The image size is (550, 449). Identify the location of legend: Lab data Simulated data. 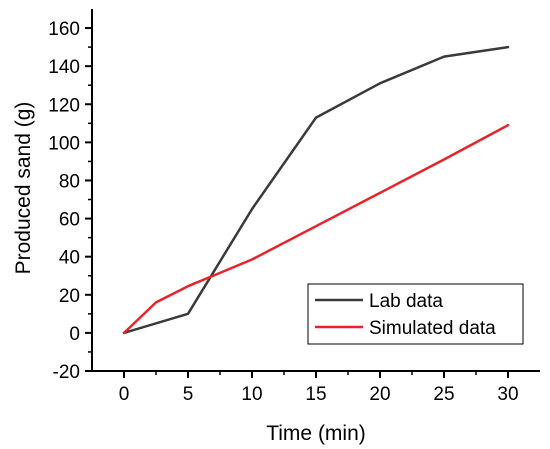
(415, 314).